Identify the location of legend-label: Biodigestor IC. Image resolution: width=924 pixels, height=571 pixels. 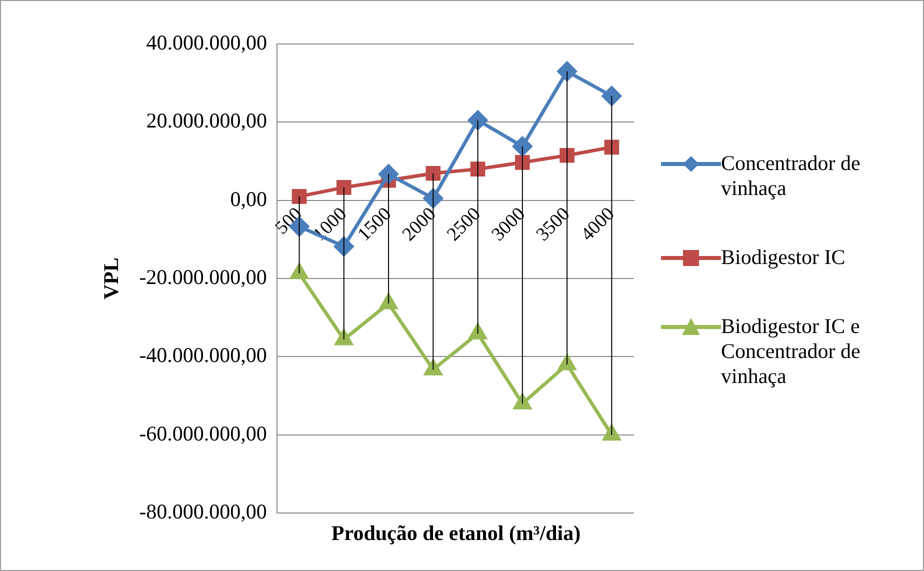
(783, 257).